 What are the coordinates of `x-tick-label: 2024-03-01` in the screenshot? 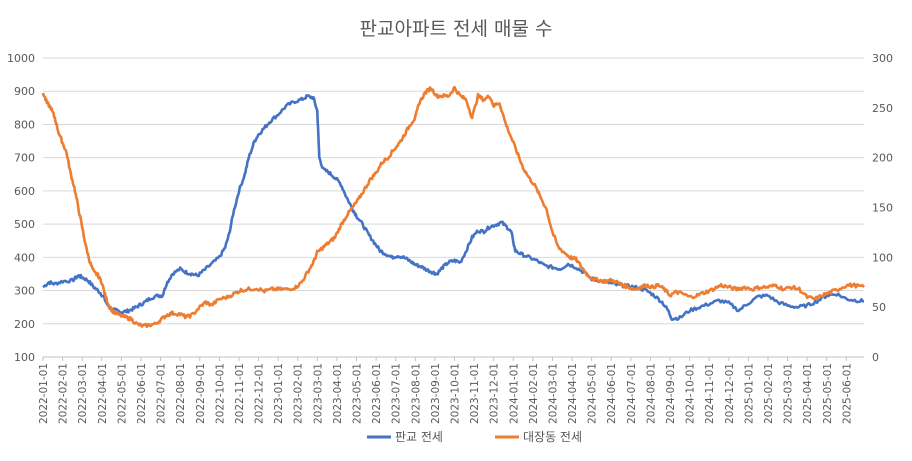 It's located at (553, 393).